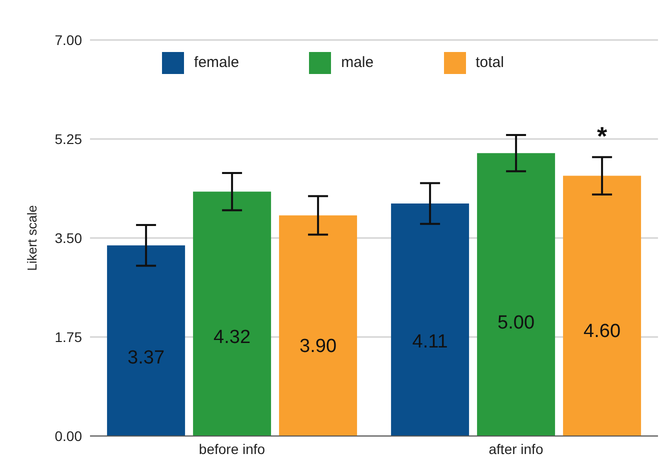 Image resolution: width=668 pixels, height=468 pixels. What do you see at coordinates (318, 347) in the screenshot?
I see `data-label: 3.90` at bounding box center [318, 347].